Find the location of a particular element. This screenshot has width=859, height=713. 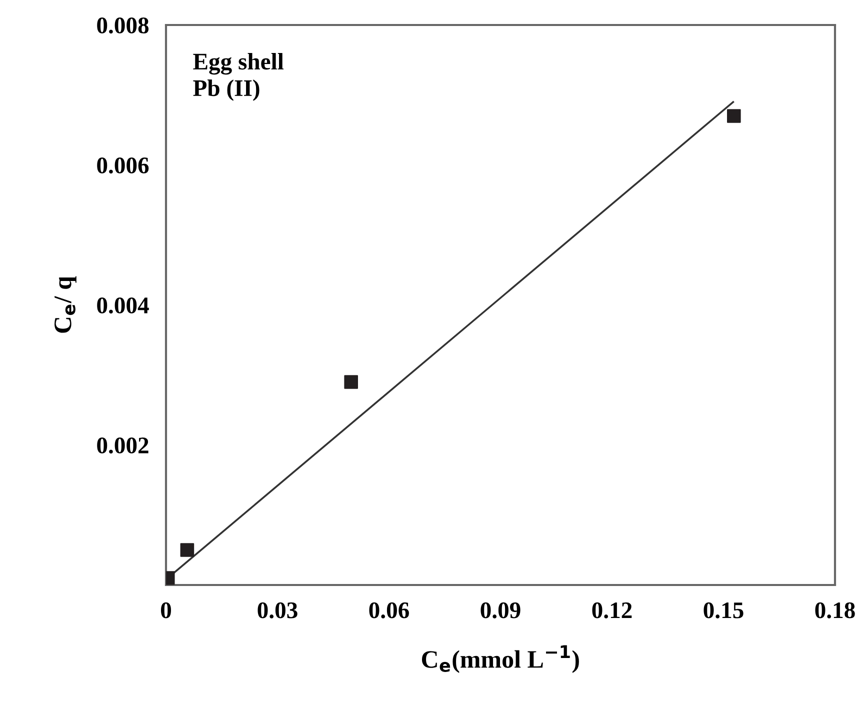

y-tick-label: 0.006 is located at coordinates (123, 165).